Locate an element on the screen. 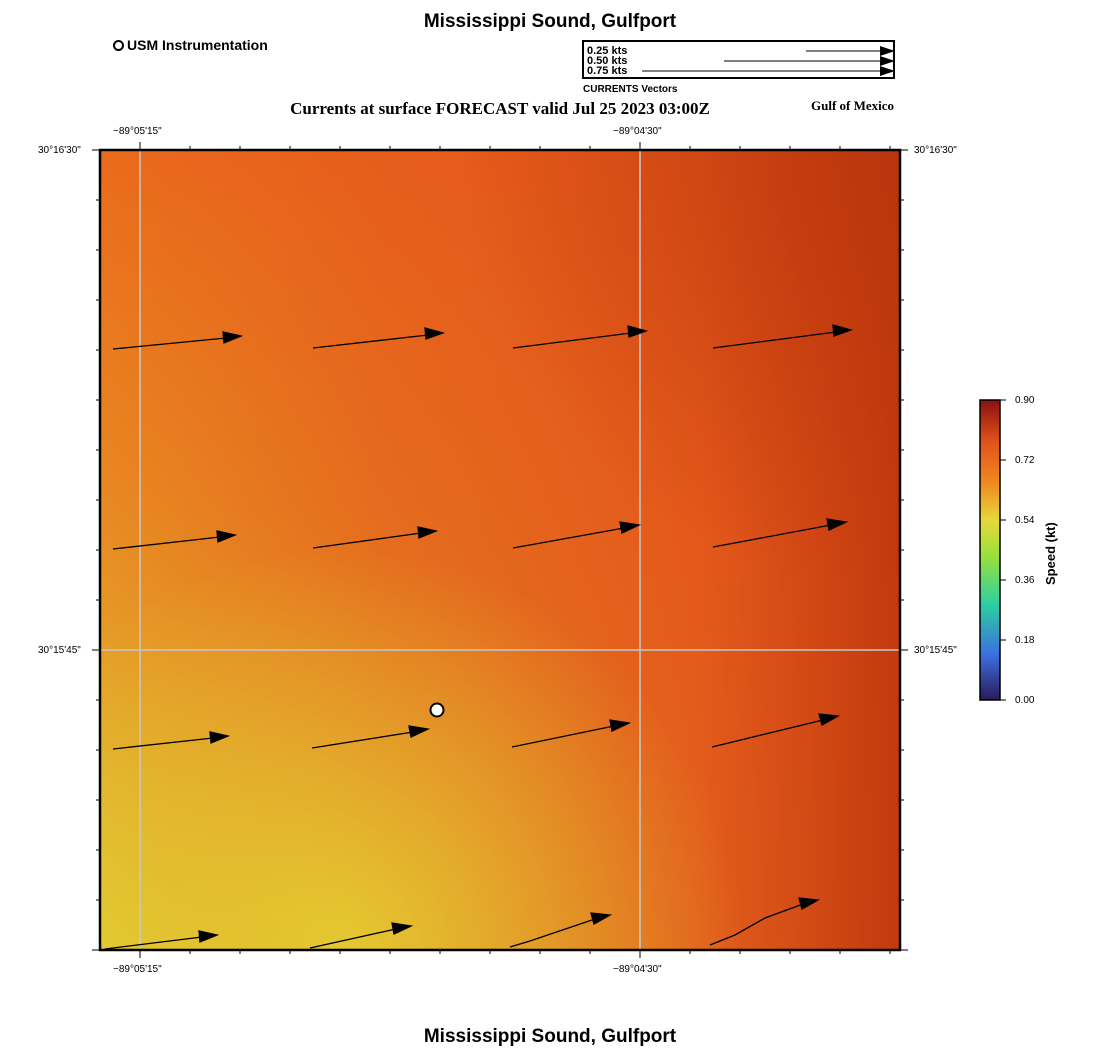 This screenshot has height=1050, width=1100. station-legend-label: USM Instrumentation is located at coordinates (197, 45).